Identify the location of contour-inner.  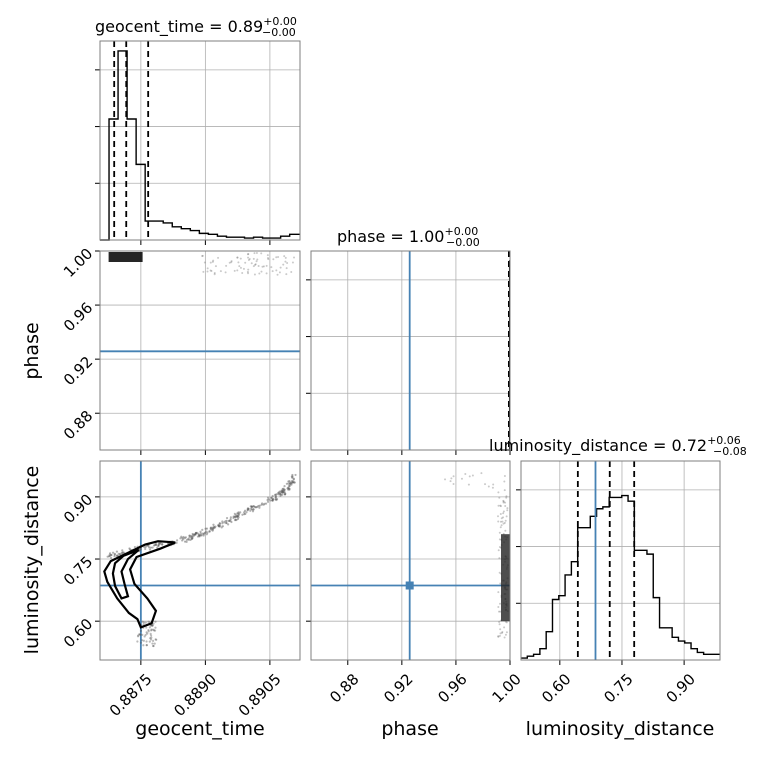
(125, 574).